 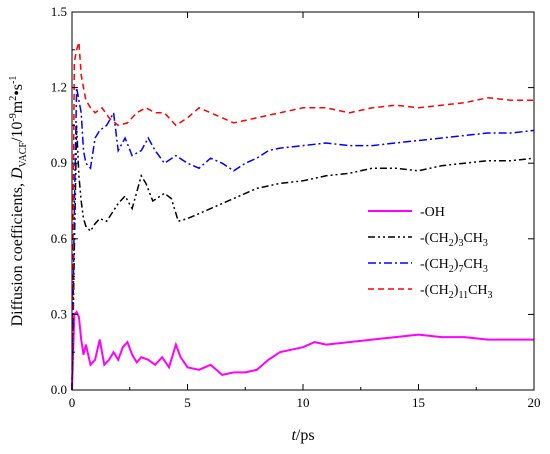 I want to click on x-tick-label: 10, so click(x=303, y=402).